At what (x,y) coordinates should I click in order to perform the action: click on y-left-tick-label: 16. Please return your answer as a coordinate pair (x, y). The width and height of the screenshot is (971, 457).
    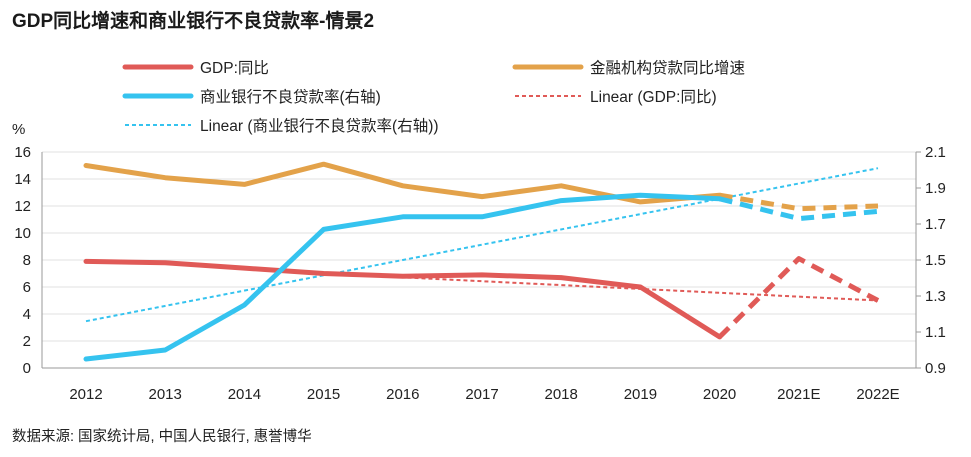
    Looking at the image, I should click on (22, 152).